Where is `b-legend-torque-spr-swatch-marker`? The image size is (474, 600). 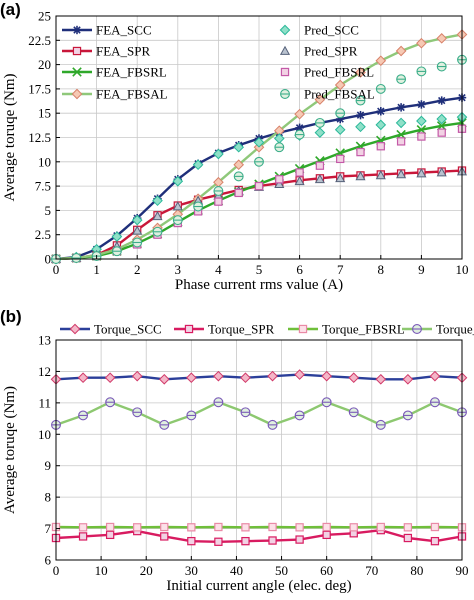 b-legend-torque-spr-swatch-marker is located at coordinates (189, 329).